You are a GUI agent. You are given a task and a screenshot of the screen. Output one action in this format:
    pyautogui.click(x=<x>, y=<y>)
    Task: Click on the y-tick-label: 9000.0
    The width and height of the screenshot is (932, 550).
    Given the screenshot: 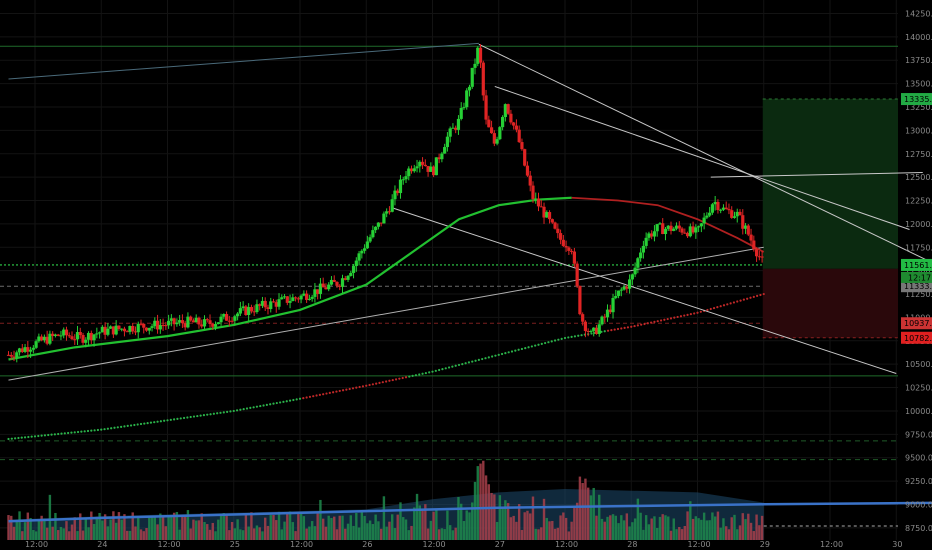 What is the action you would take?
    pyautogui.click(x=918, y=504)
    